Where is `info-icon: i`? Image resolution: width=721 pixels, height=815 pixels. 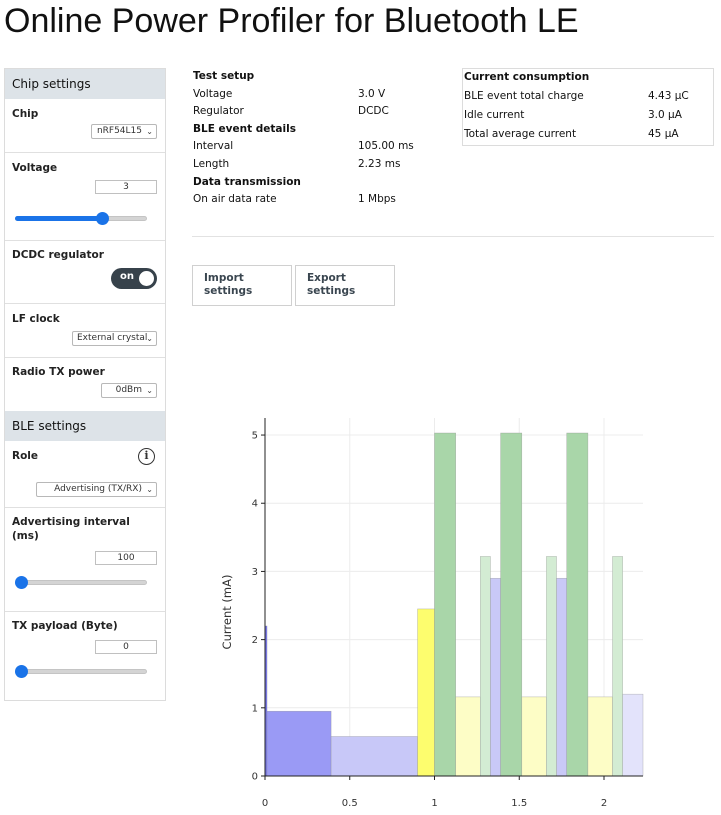
info-icon: i is located at coordinates (146, 456).